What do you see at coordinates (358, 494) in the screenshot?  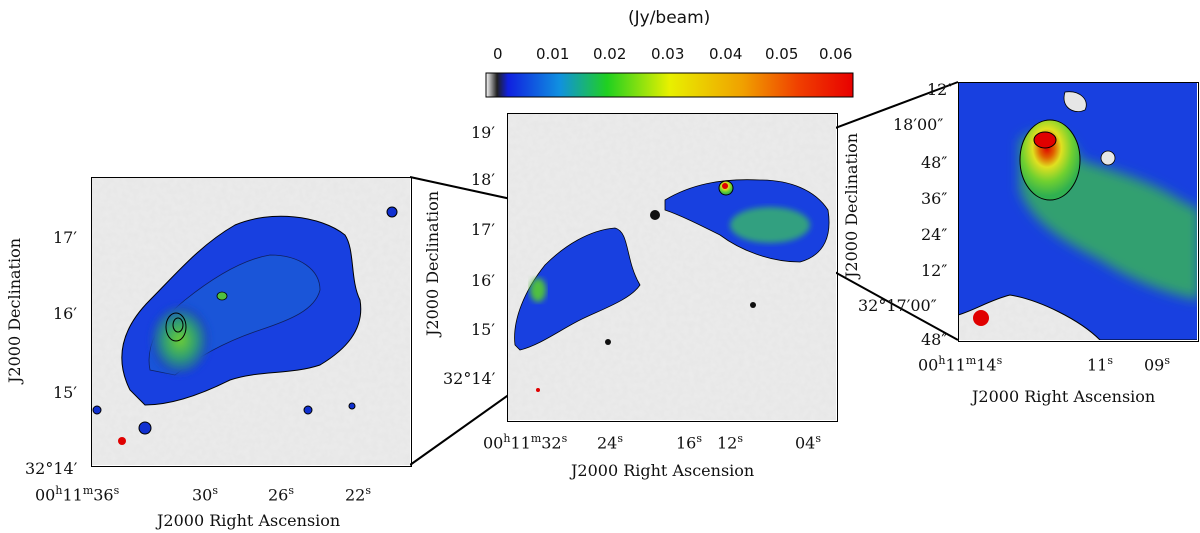 I see `left-x-tick: 22s` at bounding box center [358, 494].